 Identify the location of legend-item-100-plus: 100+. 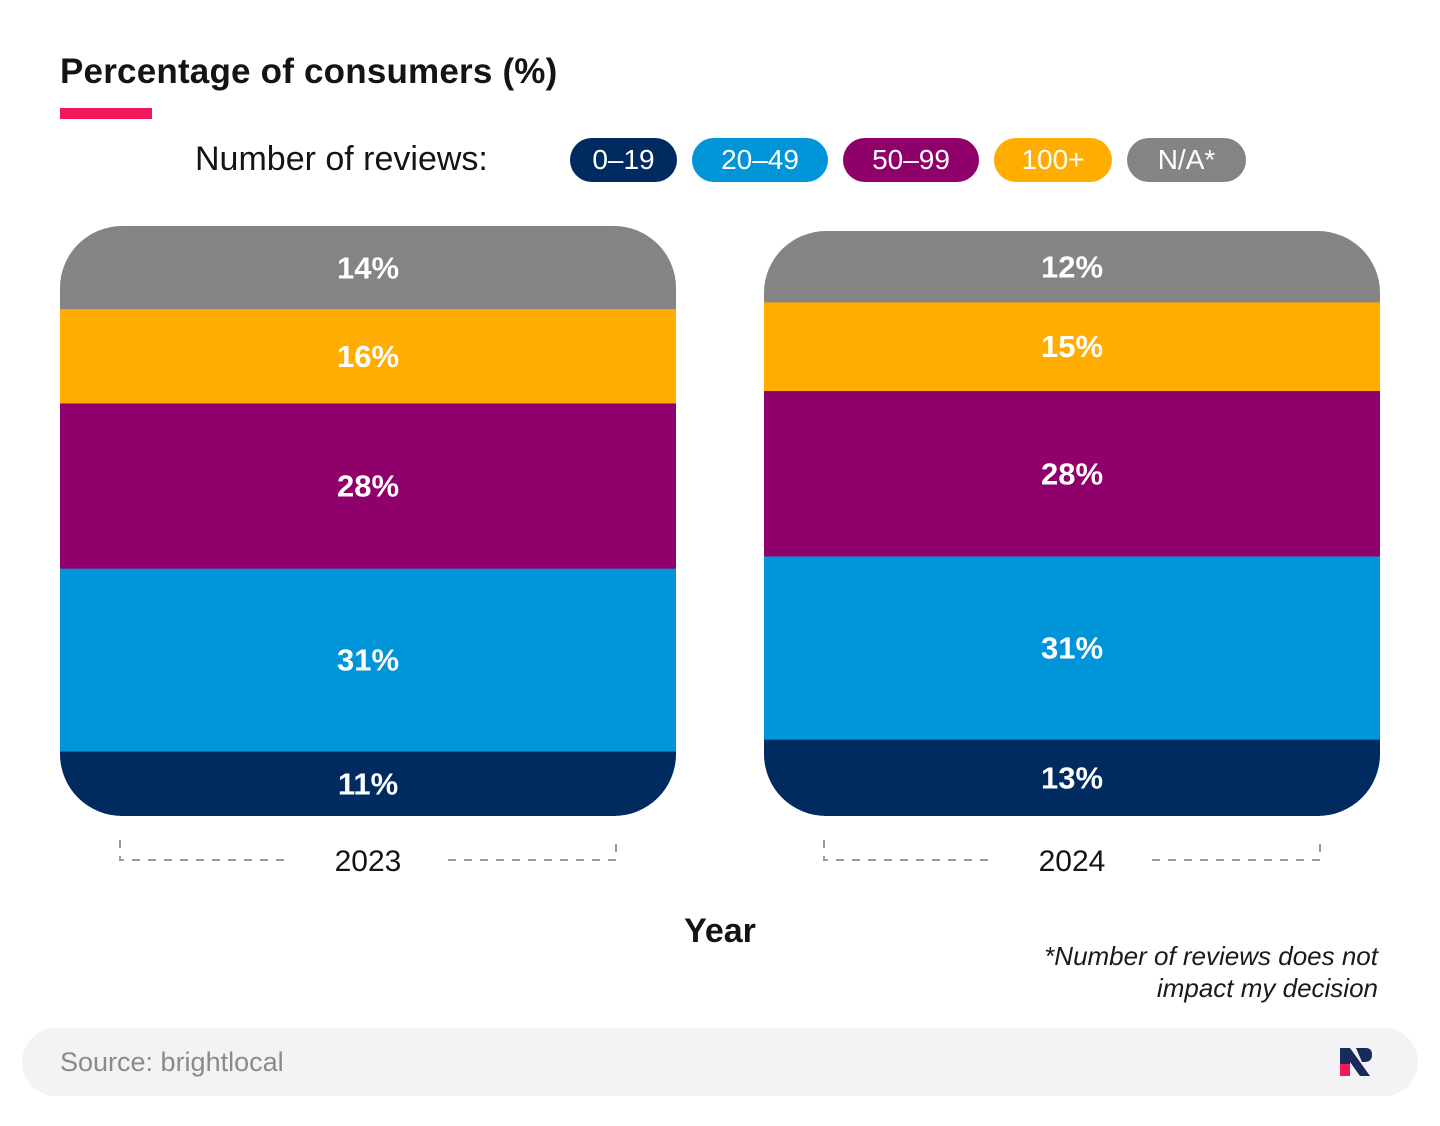
(1053, 160).